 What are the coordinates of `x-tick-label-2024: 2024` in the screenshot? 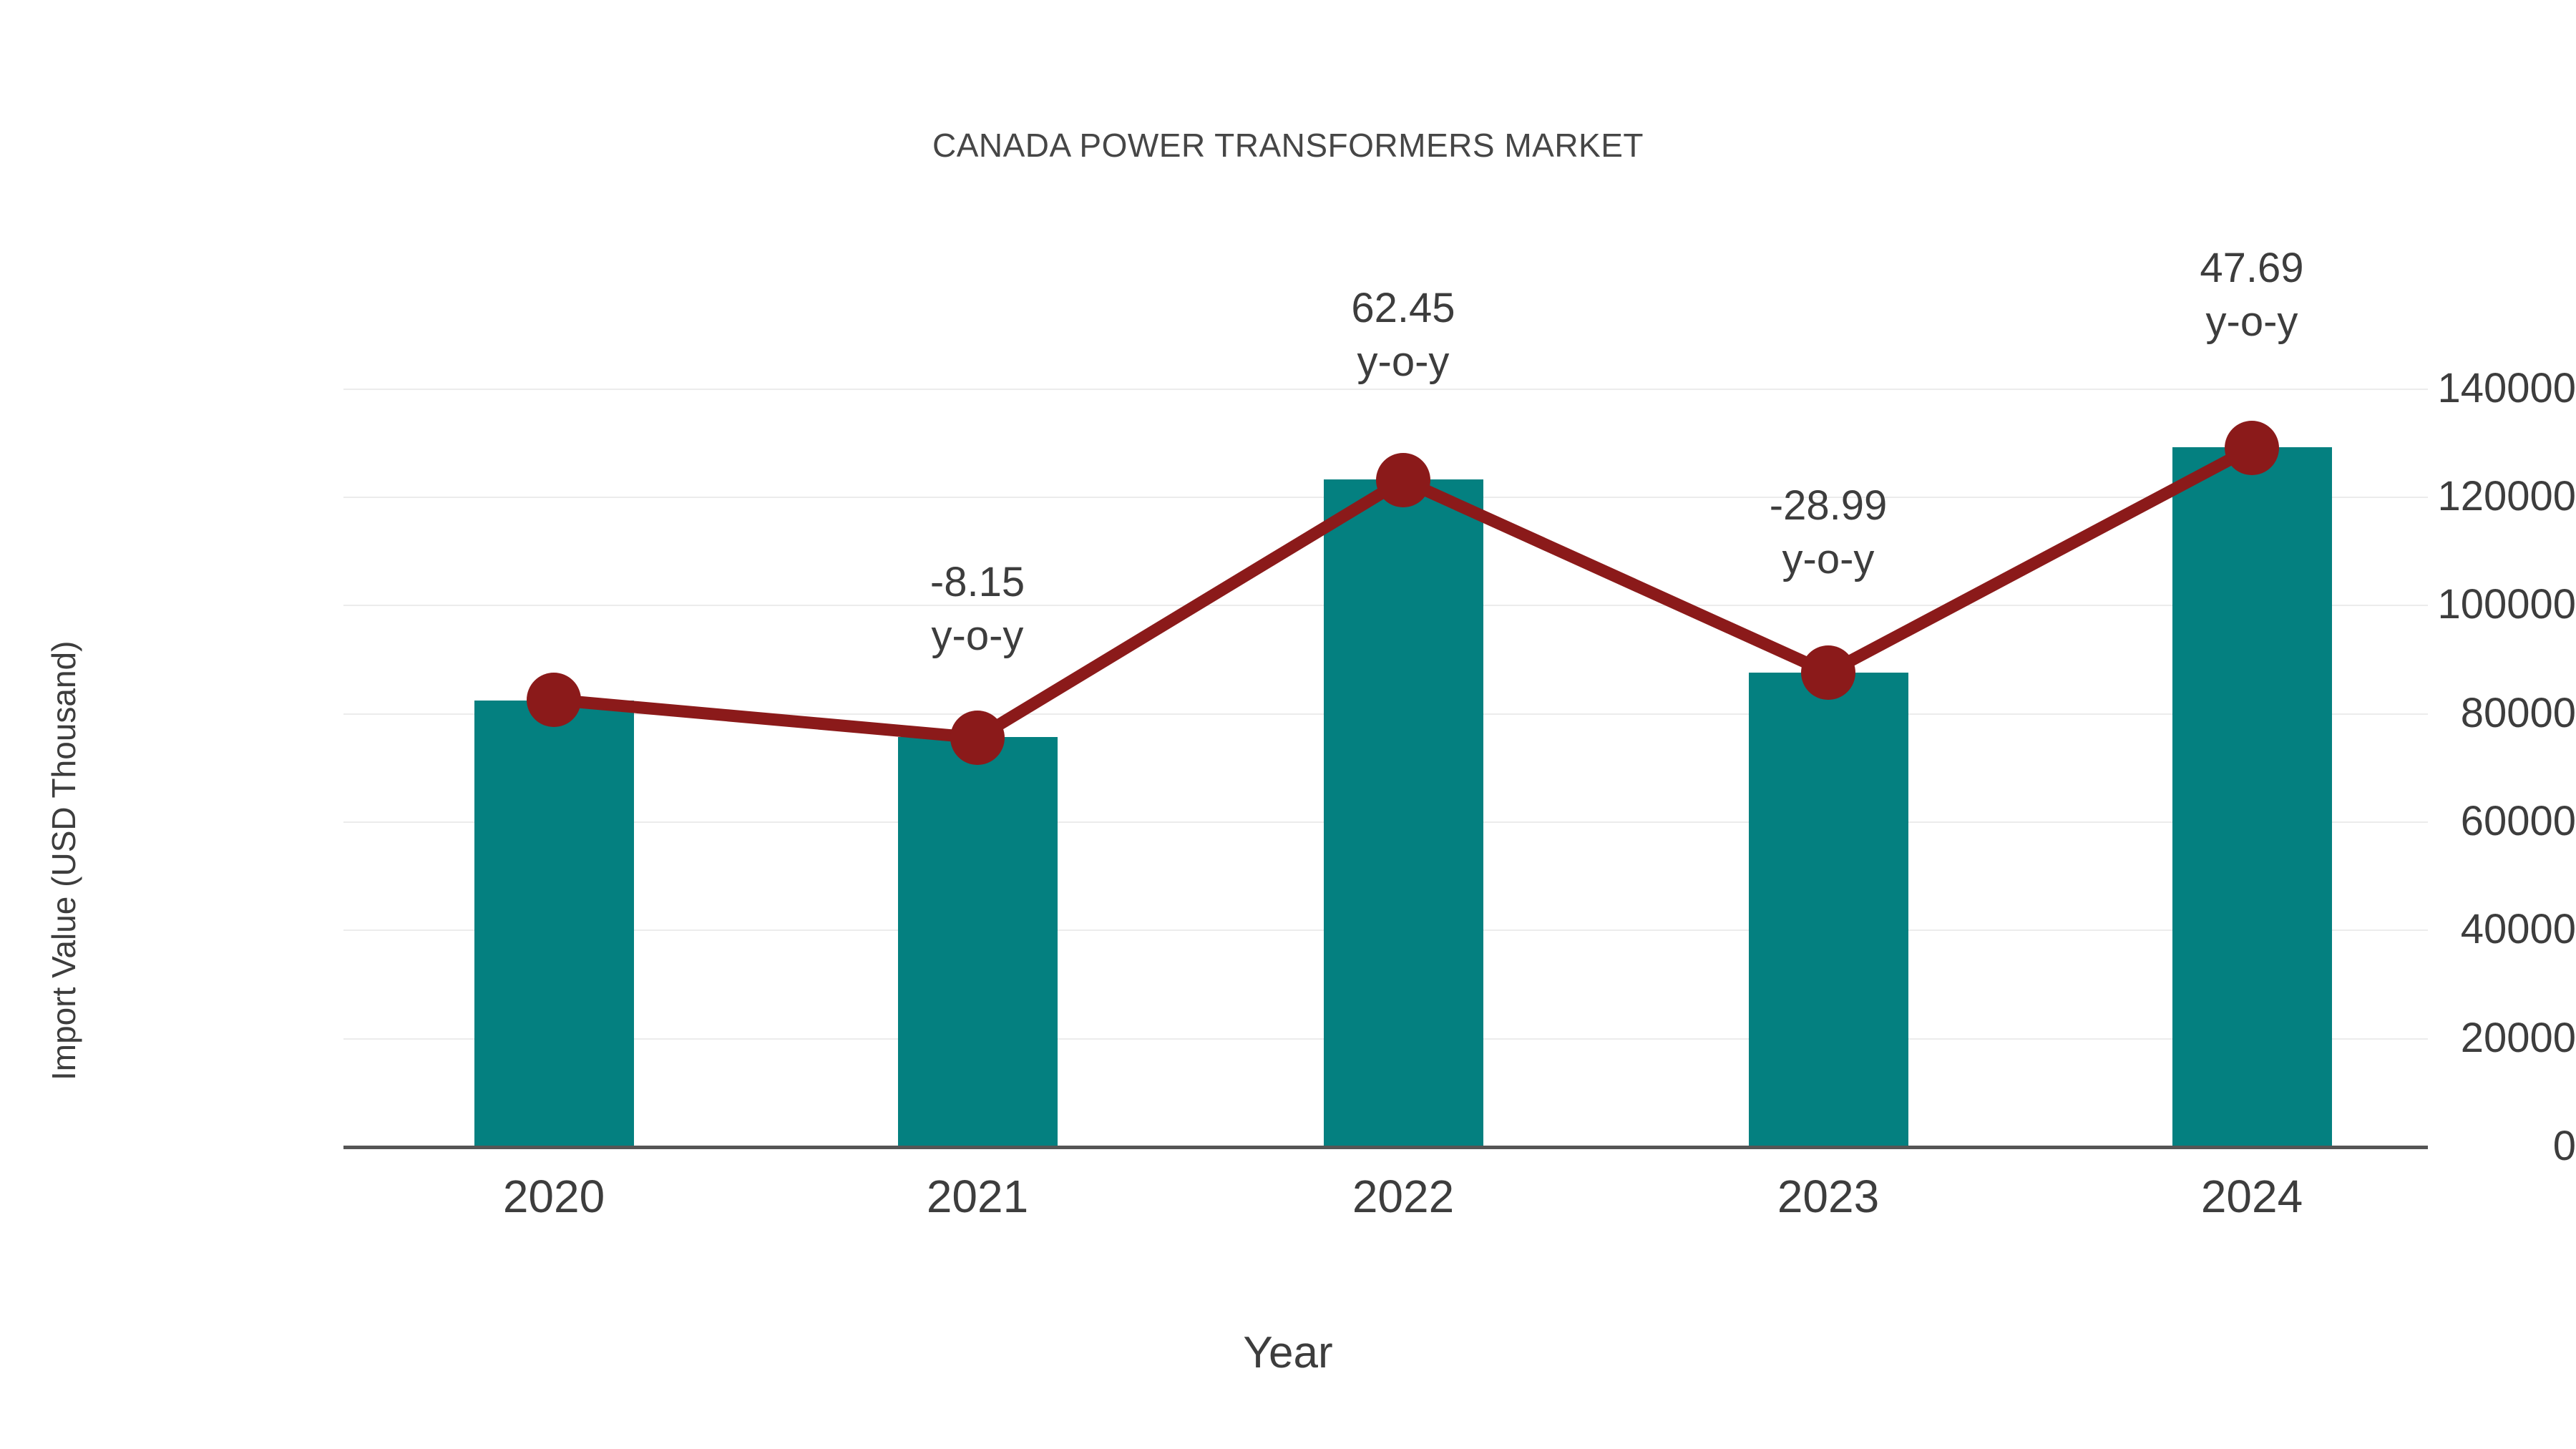 It's located at (2251, 1196).